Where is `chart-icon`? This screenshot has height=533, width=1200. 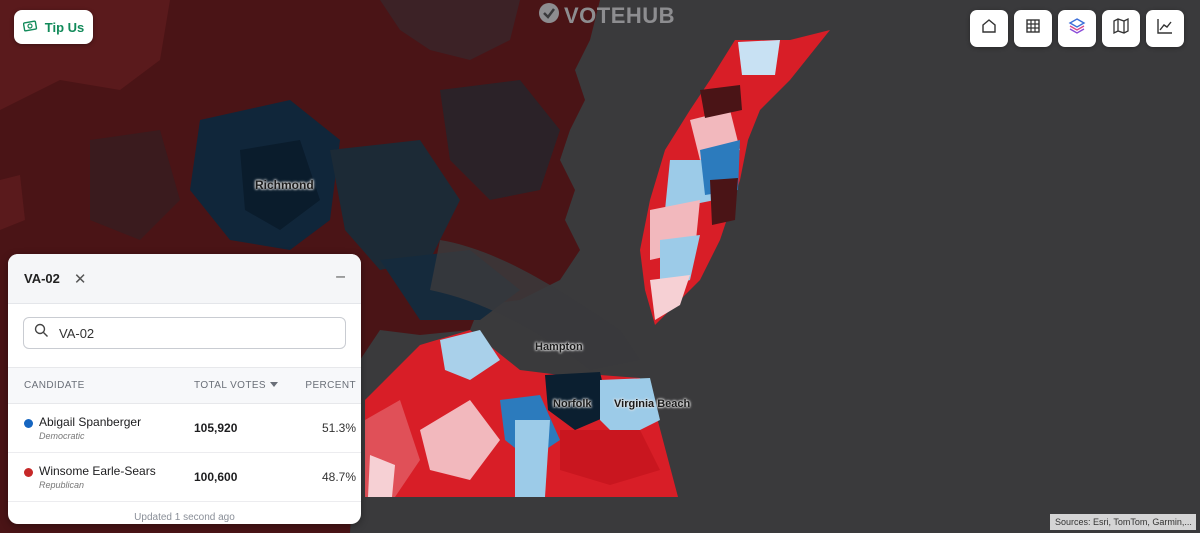 chart-icon is located at coordinates (1165, 28).